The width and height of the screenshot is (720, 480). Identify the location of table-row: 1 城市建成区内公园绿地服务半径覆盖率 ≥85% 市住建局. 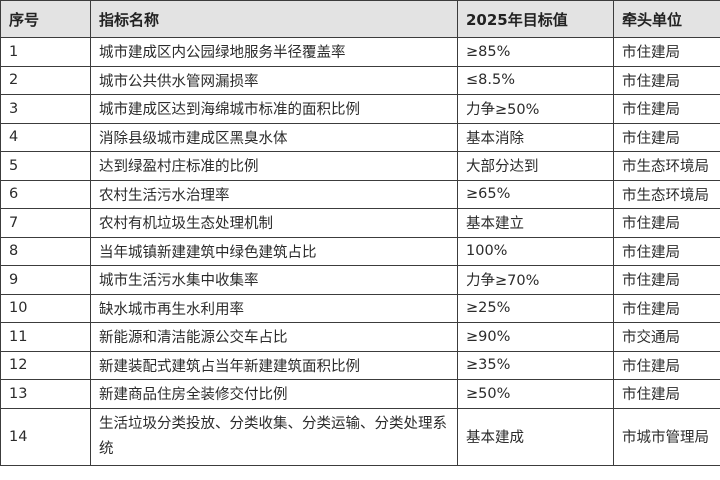
(360, 52).